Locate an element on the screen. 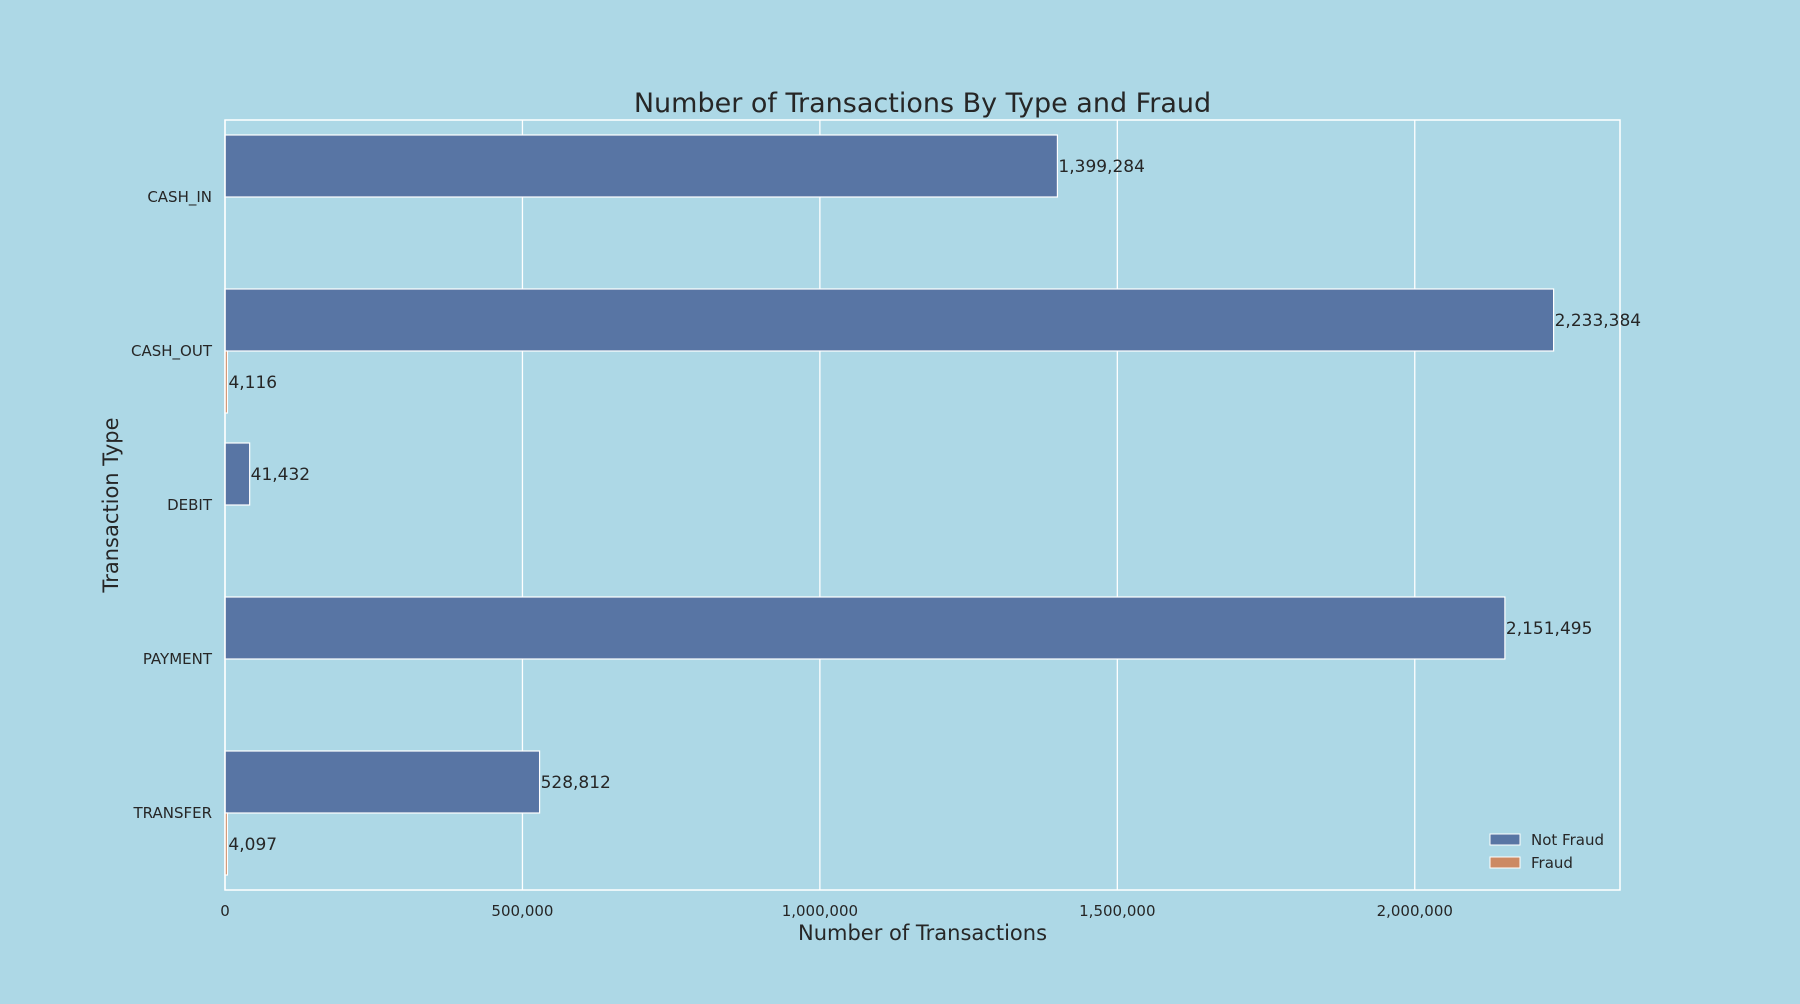  bar-not-fraud-cash_out is located at coordinates (889, 320).